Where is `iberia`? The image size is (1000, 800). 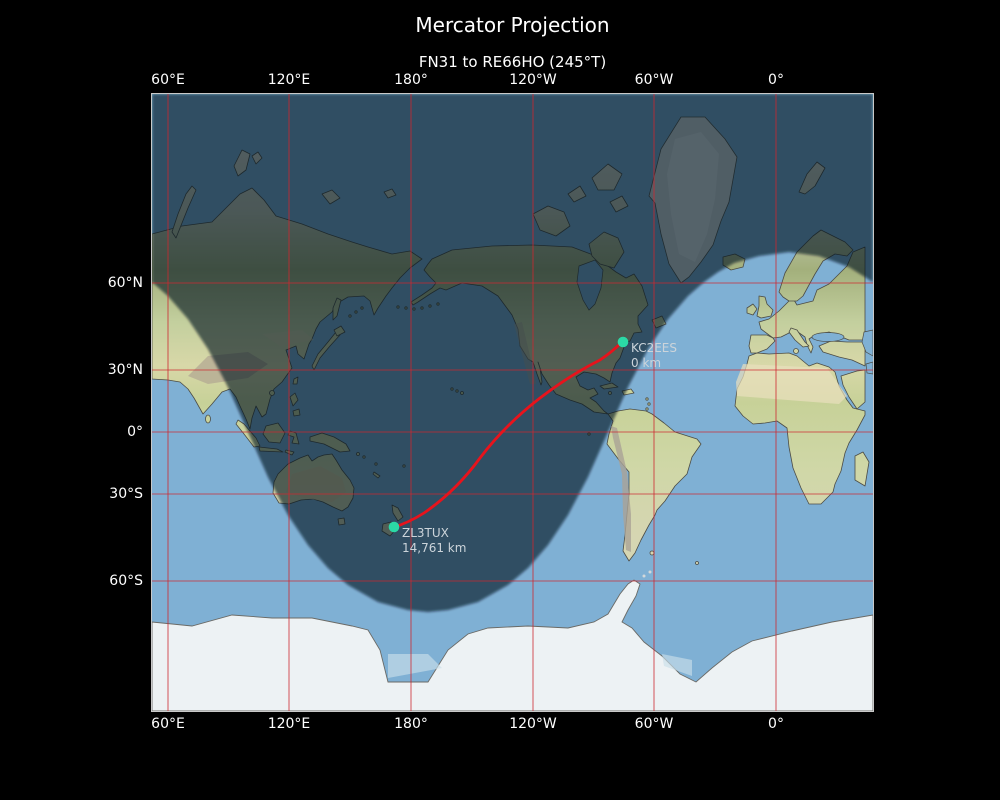 iberia is located at coordinates (762, 344).